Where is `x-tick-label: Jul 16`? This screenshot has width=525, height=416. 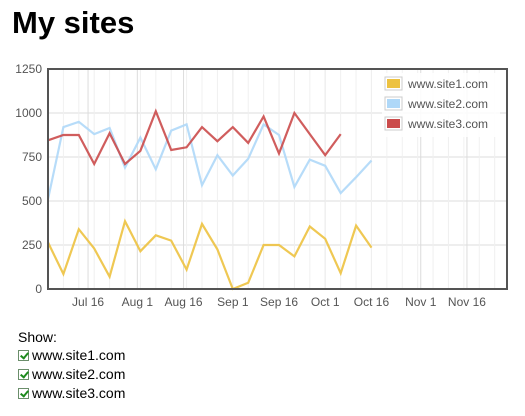
x-tick-label: Jul 16 is located at coordinates (88, 302).